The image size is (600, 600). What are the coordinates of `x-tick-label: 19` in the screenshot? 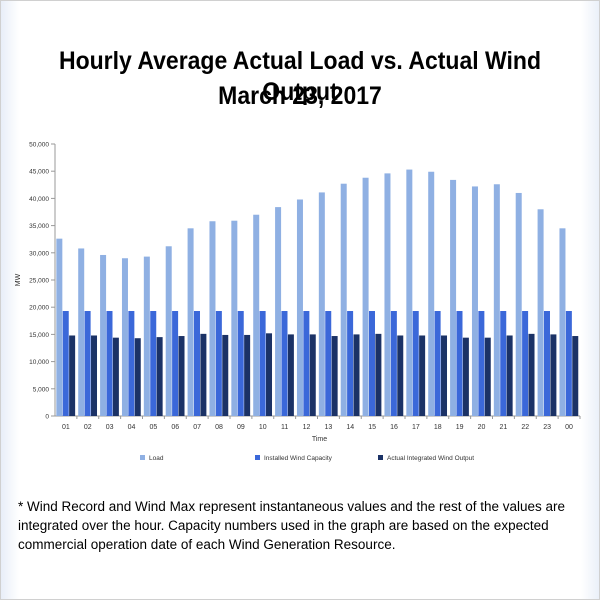 It's located at (460, 427).